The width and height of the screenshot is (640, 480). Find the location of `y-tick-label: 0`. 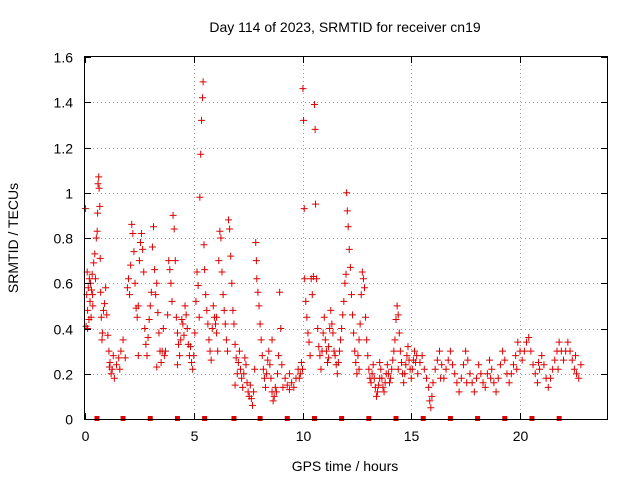

y-tick-label: 0 is located at coordinates (69, 420).